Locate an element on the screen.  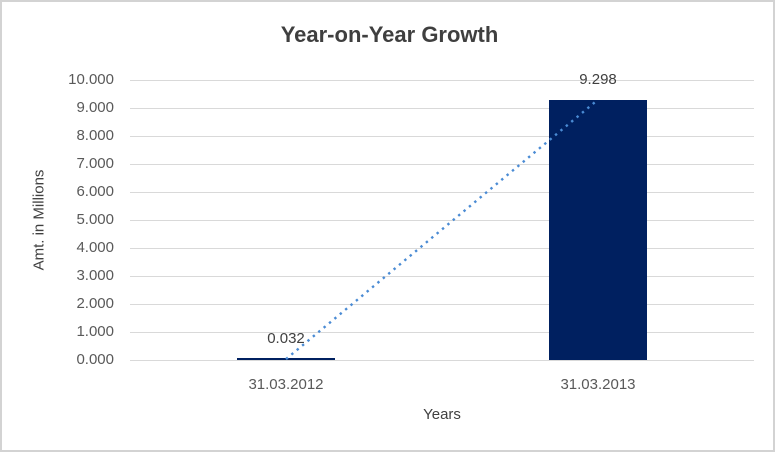
y-tick-label: 2.000 is located at coordinates (95, 303).